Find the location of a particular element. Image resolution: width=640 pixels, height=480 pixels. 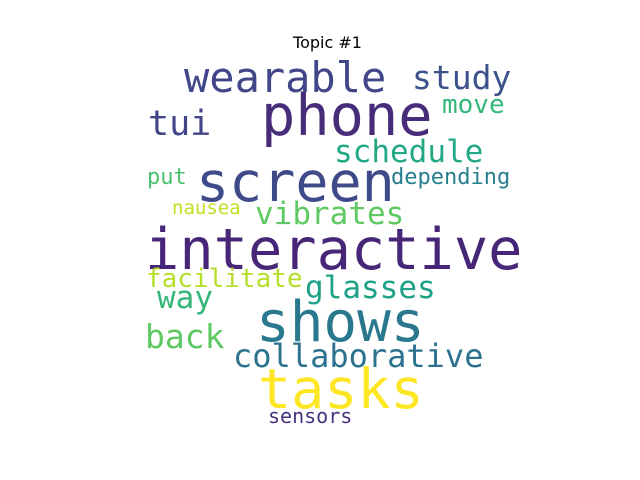

word-sensors: sensors is located at coordinates (310, 416).